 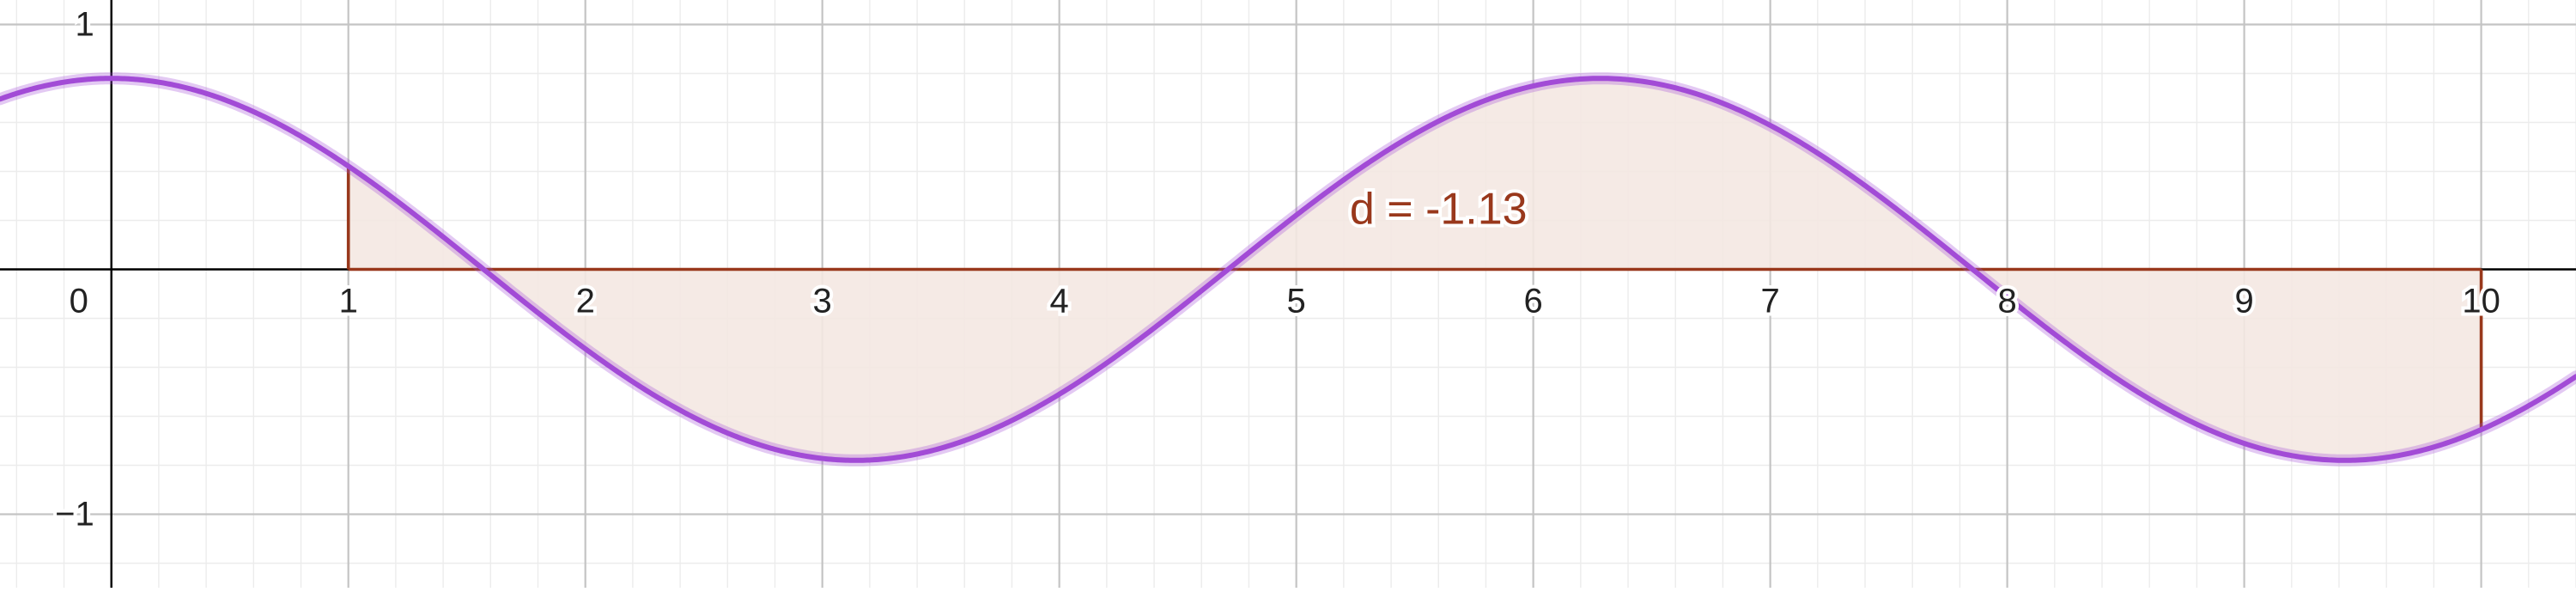 I want to click on x-tick-label: 10, so click(x=2481, y=301).